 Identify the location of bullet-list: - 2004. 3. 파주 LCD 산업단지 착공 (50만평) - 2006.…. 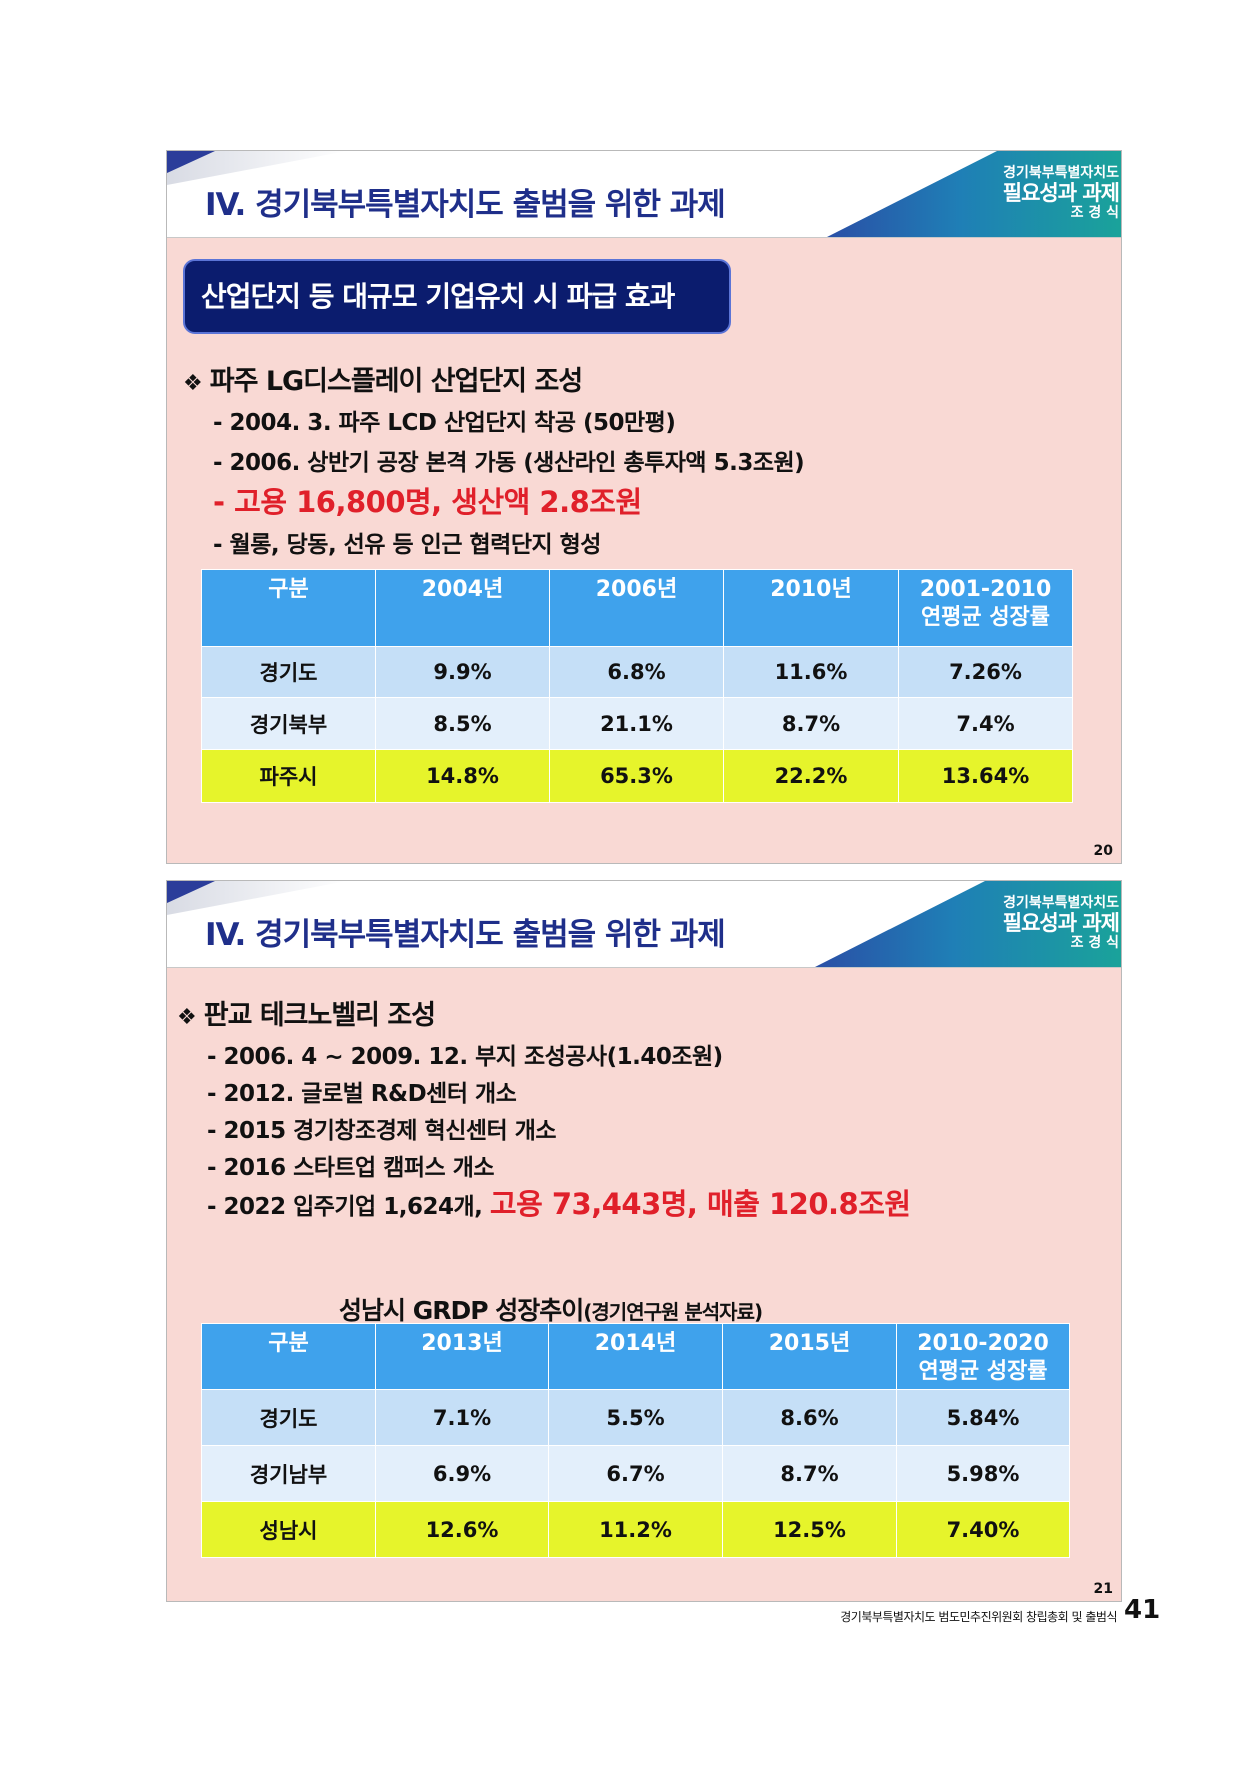
(509, 484).